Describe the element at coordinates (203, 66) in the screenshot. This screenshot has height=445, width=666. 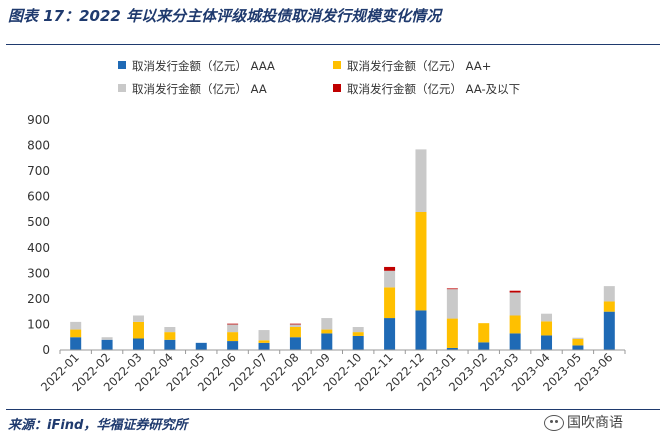
I see `legend-label: 取消发行金额（亿元） AAA` at that location.